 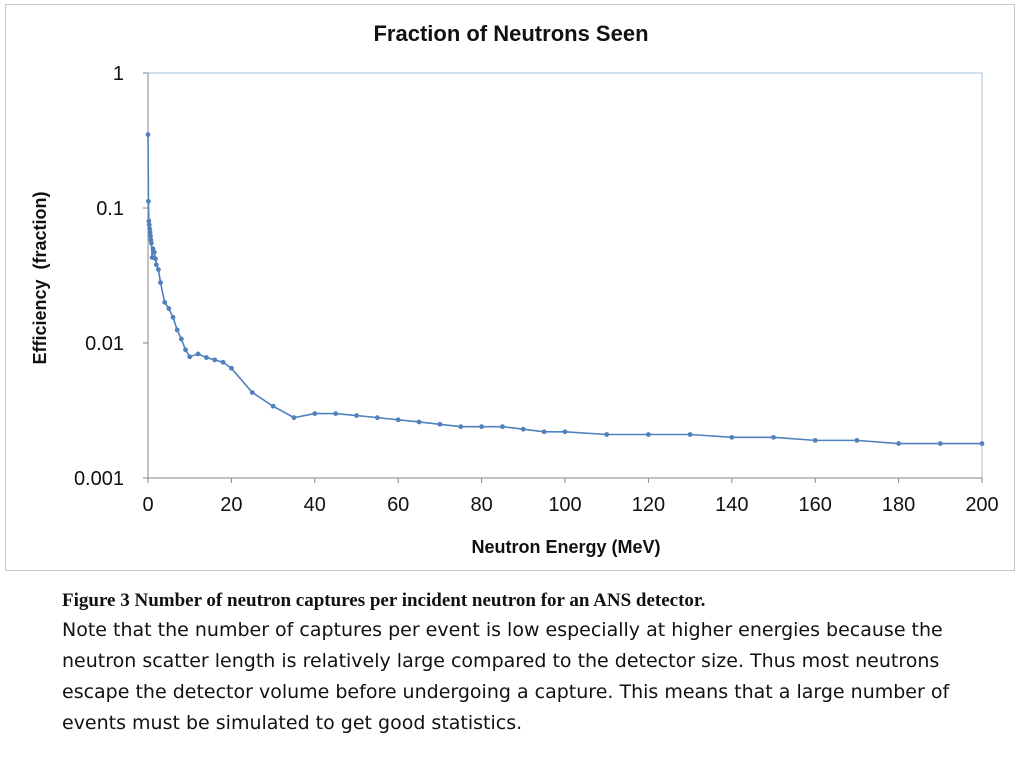 What do you see at coordinates (147, 505) in the screenshot?
I see `x-tick-label: 0` at bounding box center [147, 505].